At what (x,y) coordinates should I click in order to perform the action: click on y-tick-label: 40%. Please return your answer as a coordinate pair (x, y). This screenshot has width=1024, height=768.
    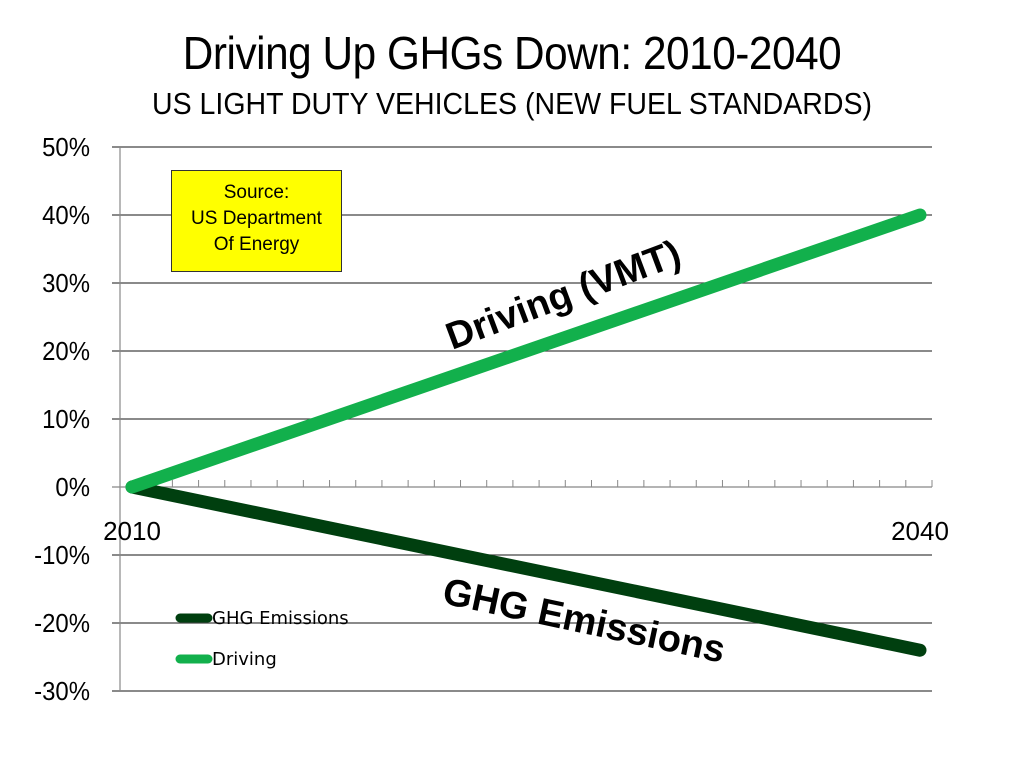
    Looking at the image, I should click on (66, 215).